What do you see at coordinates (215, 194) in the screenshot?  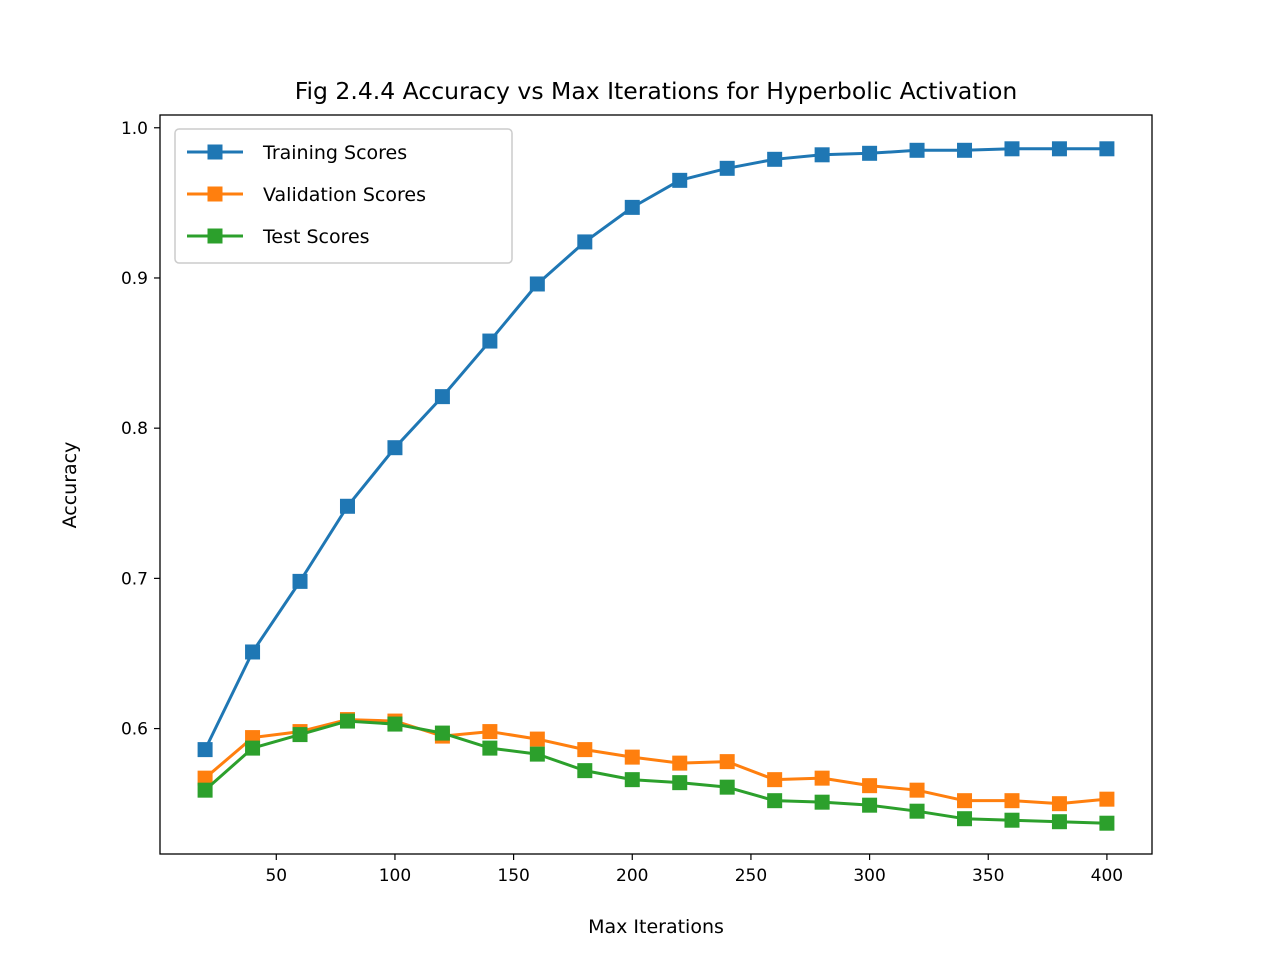 I see `legend-validation-scores-marker` at bounding box center [215, 194].